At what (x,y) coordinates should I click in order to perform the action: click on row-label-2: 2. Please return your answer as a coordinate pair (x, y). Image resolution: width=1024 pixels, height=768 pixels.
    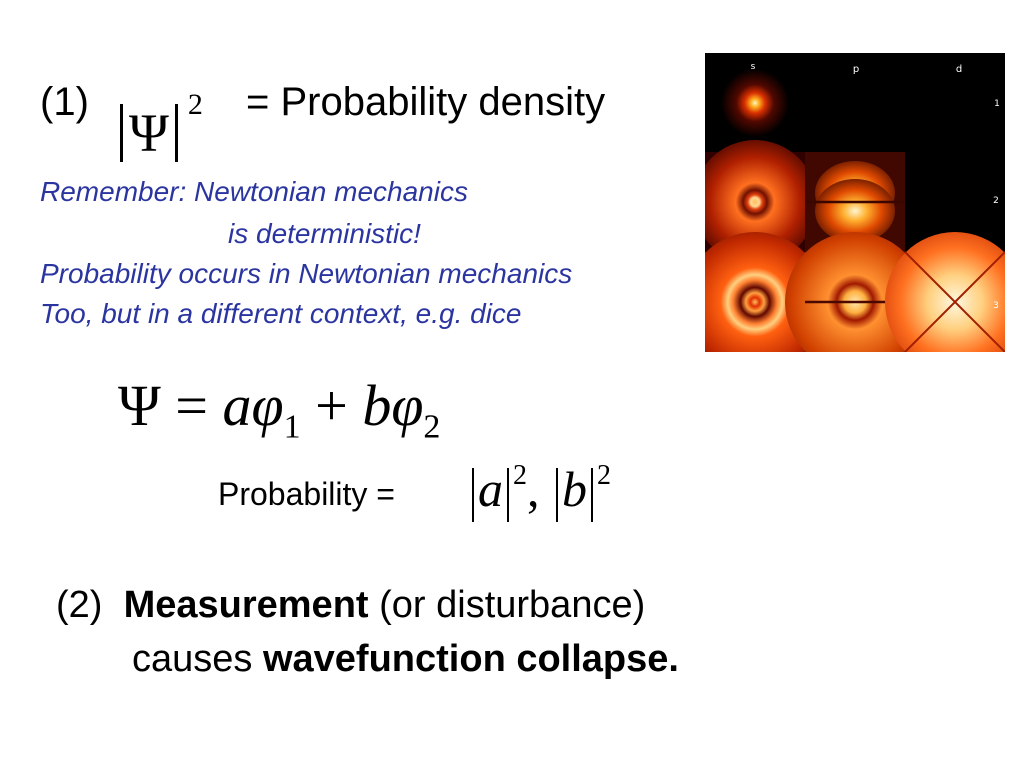
    Looking at the image, I should click on (996, 201).